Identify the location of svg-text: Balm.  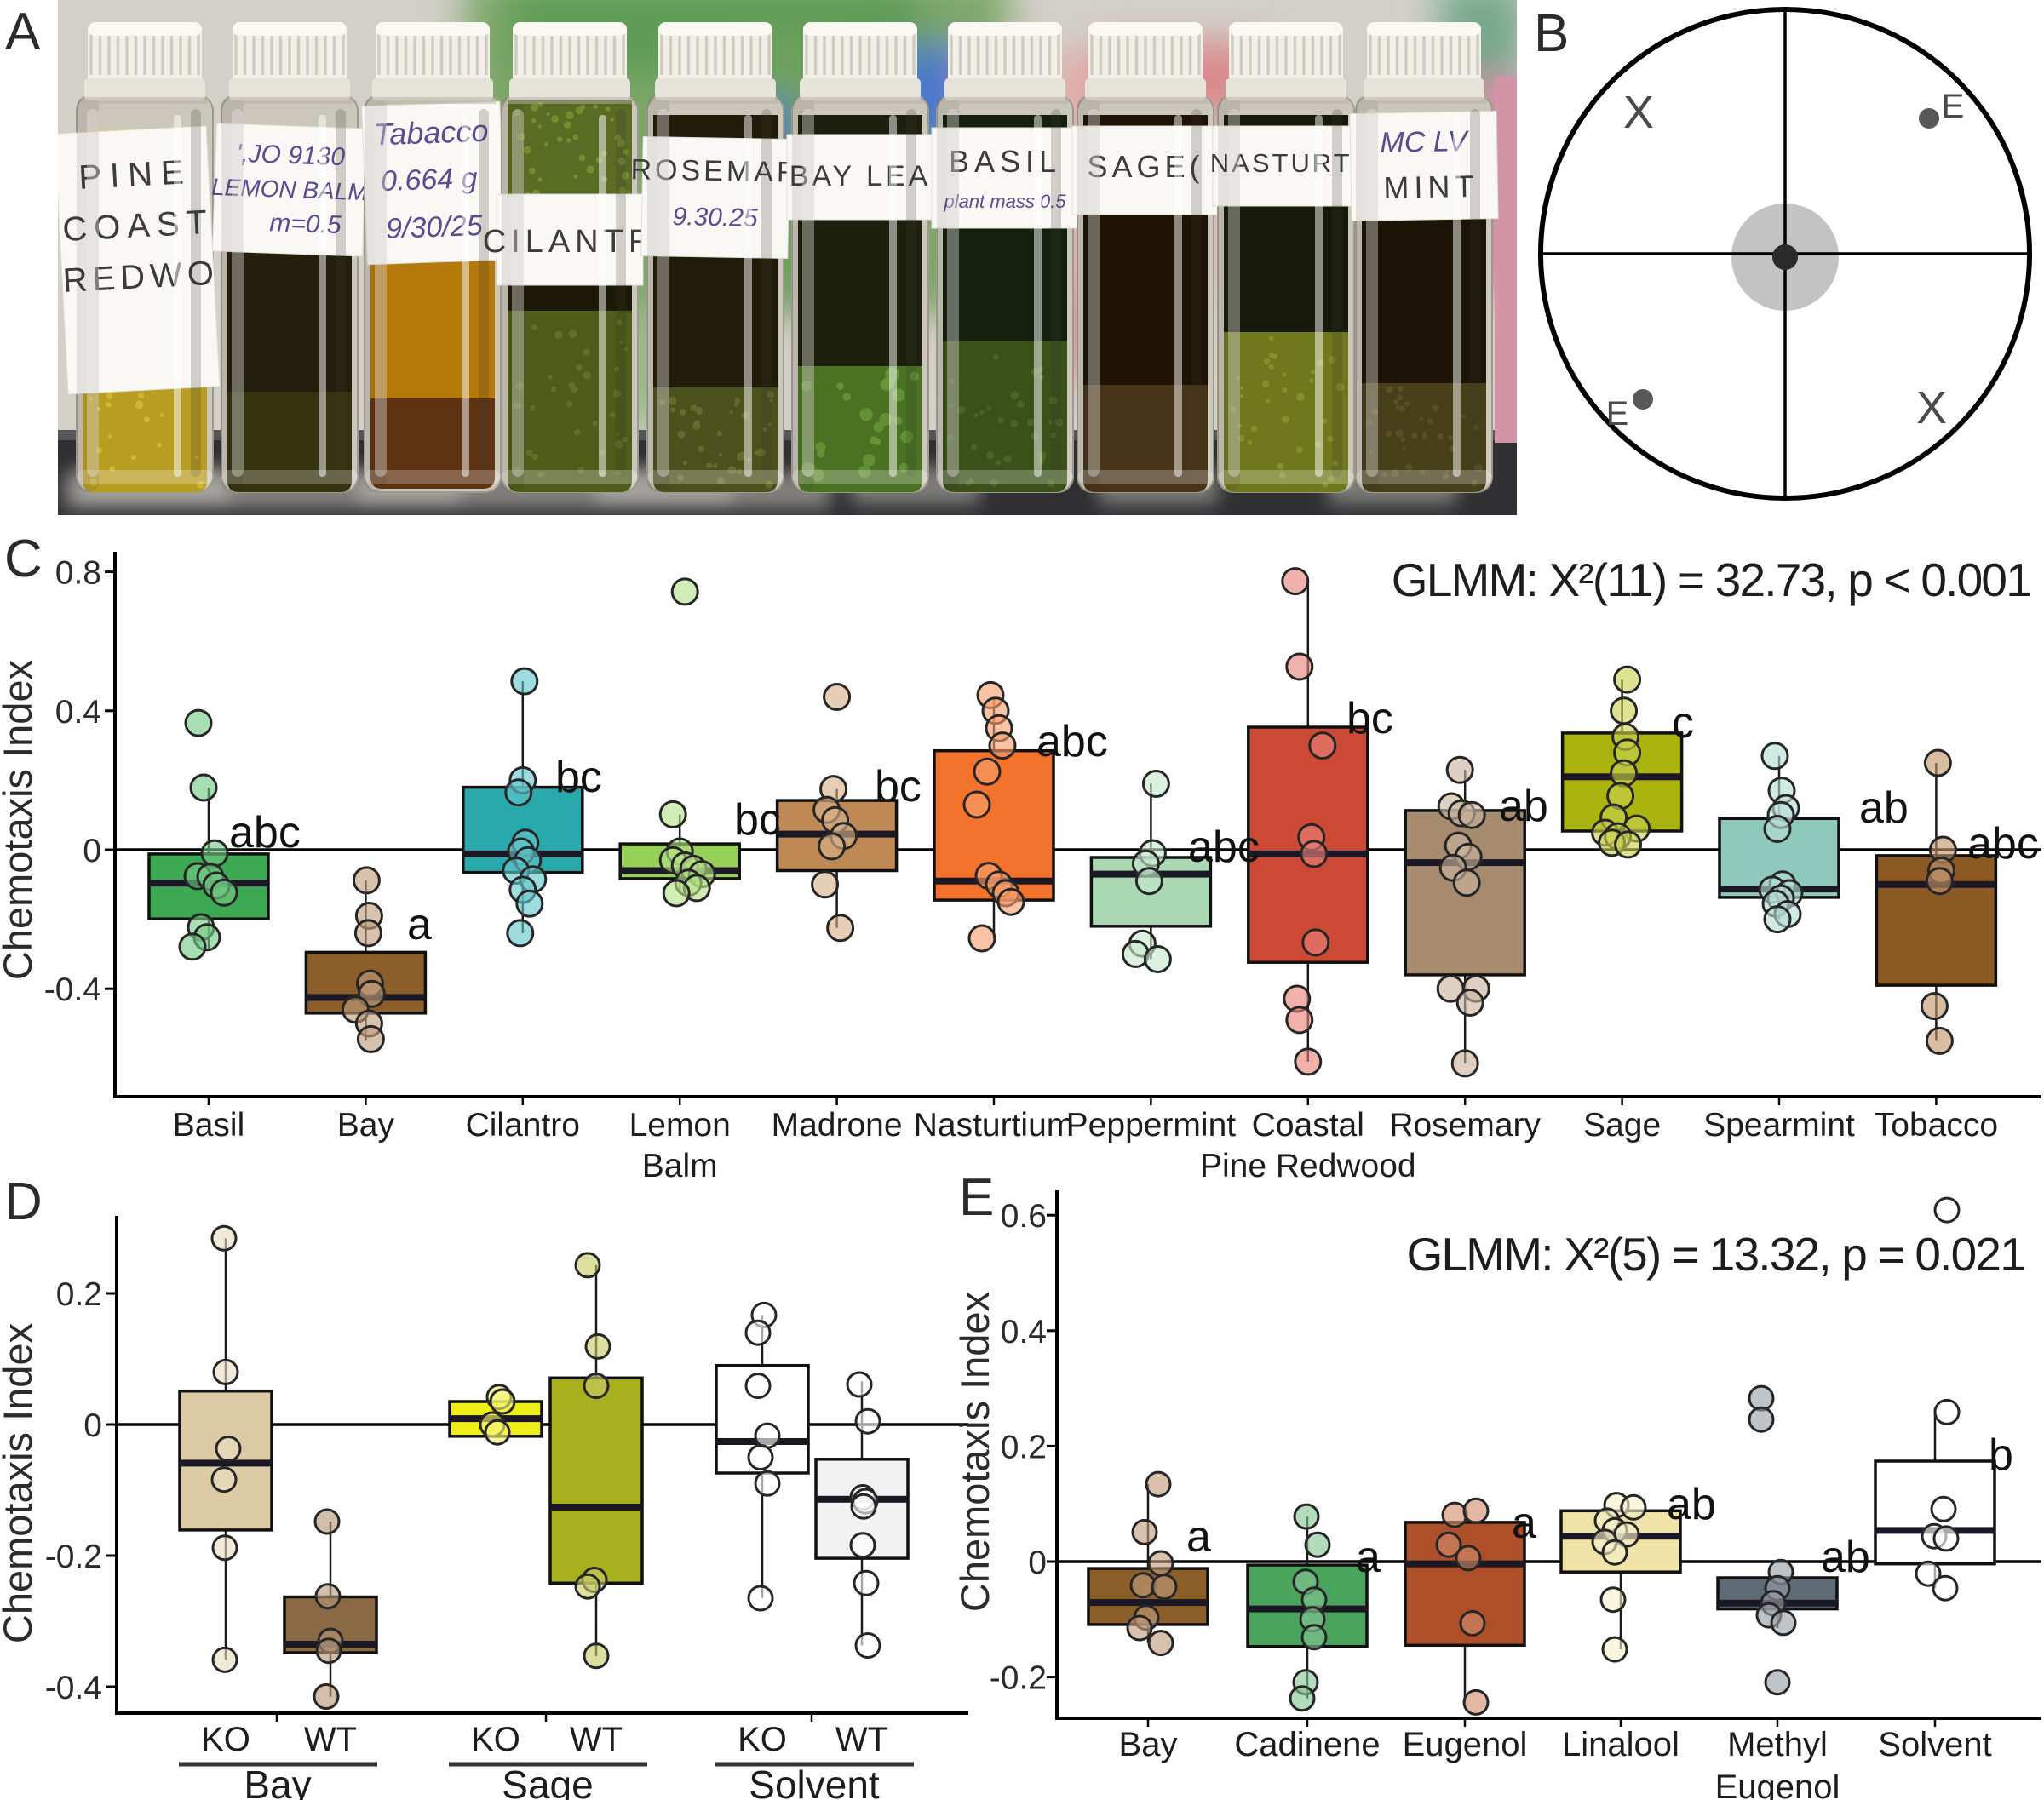
(680, 1166).